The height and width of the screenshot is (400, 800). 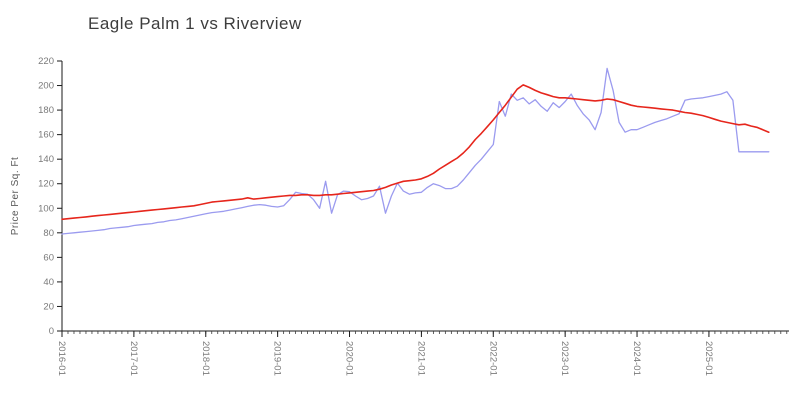 What do you see at coordinates (420, 358) in the screenshot?
I see `x-tick-label: 2021-01` at bounding box center [420, 358].